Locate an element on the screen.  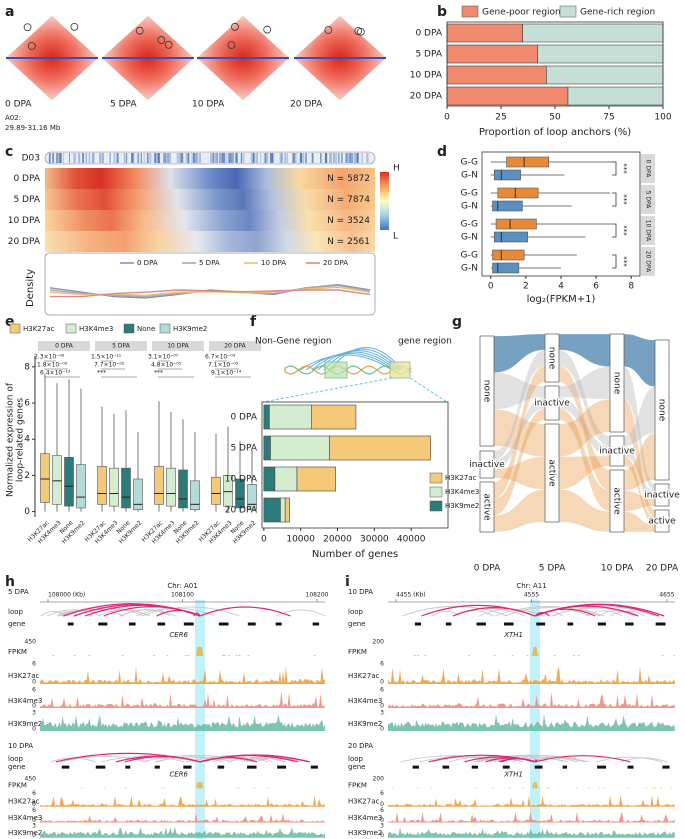
node-label: inactive is located at coordinates (487, 465).